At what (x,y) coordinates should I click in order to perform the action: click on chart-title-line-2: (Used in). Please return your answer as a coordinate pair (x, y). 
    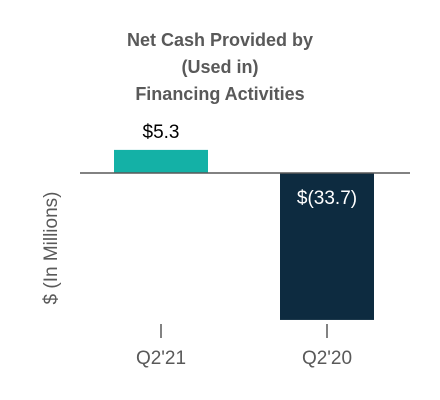
    Looking at the image, I should click on (219, 67).